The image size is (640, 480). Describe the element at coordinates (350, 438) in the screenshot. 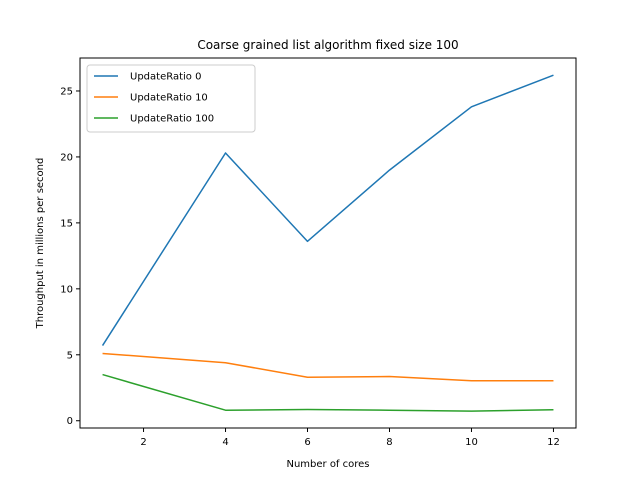

I see `x-axis: 2 4 6 8 10 12` at that location.